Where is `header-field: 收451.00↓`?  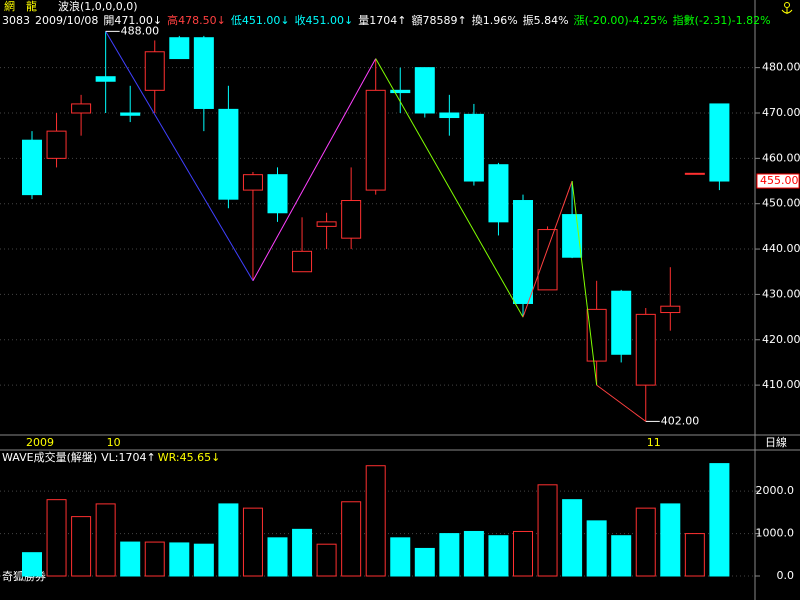
header-field: 收451.00↓ is located at coordinates (324, 20).